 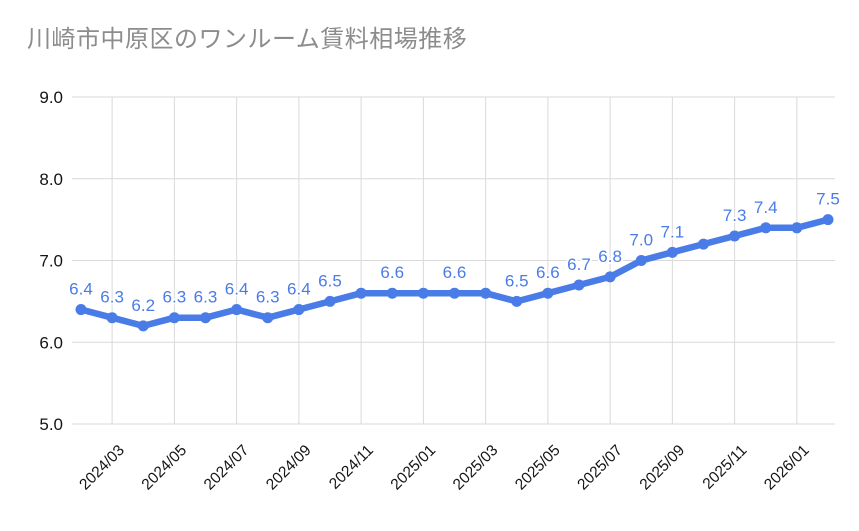 I want to click on x-axis-tick-label: 2024/09, so click(x=289, y=468).